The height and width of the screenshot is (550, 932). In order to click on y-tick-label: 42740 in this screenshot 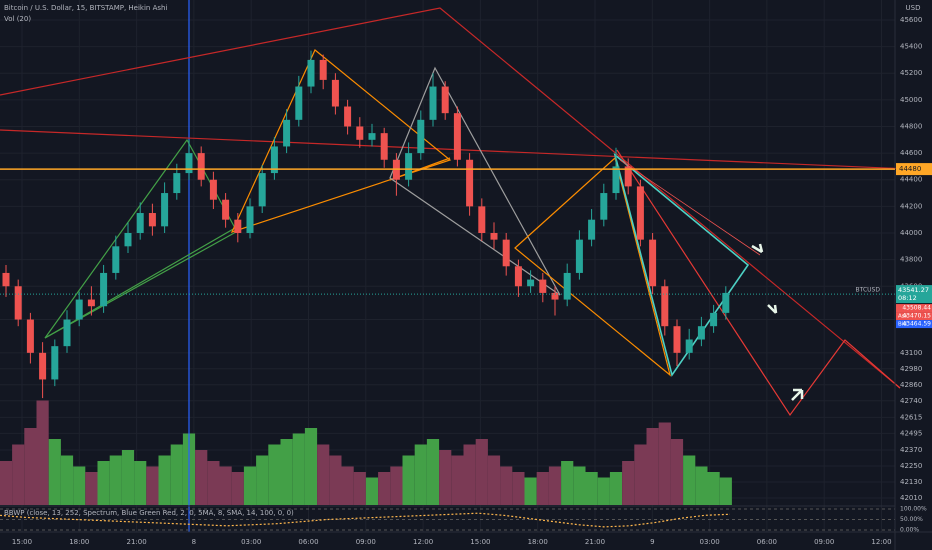, I will do `click(911, 401)`.